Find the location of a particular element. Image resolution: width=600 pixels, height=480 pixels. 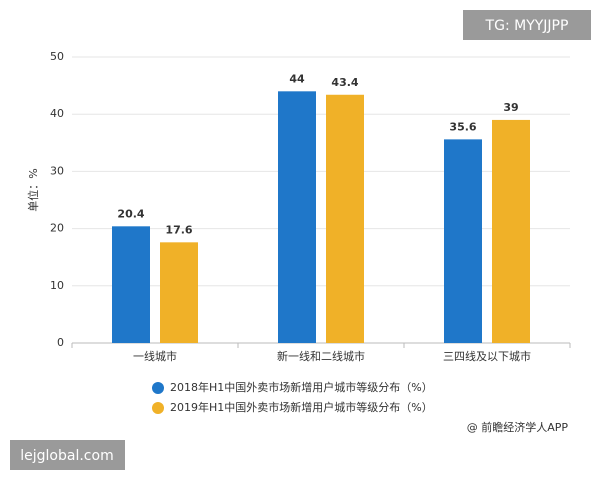

watermark: lejglobal.com is located at coordinates (66, 456).